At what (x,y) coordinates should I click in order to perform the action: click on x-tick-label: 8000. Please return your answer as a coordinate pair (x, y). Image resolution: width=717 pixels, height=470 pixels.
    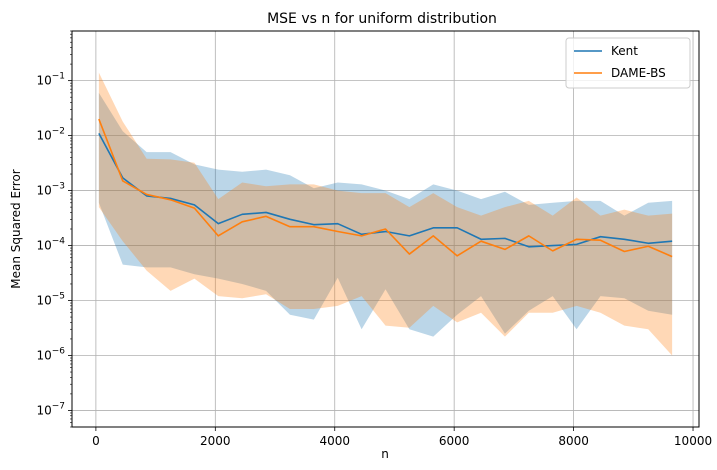
    Looking at the image, I should click on (573, 441).